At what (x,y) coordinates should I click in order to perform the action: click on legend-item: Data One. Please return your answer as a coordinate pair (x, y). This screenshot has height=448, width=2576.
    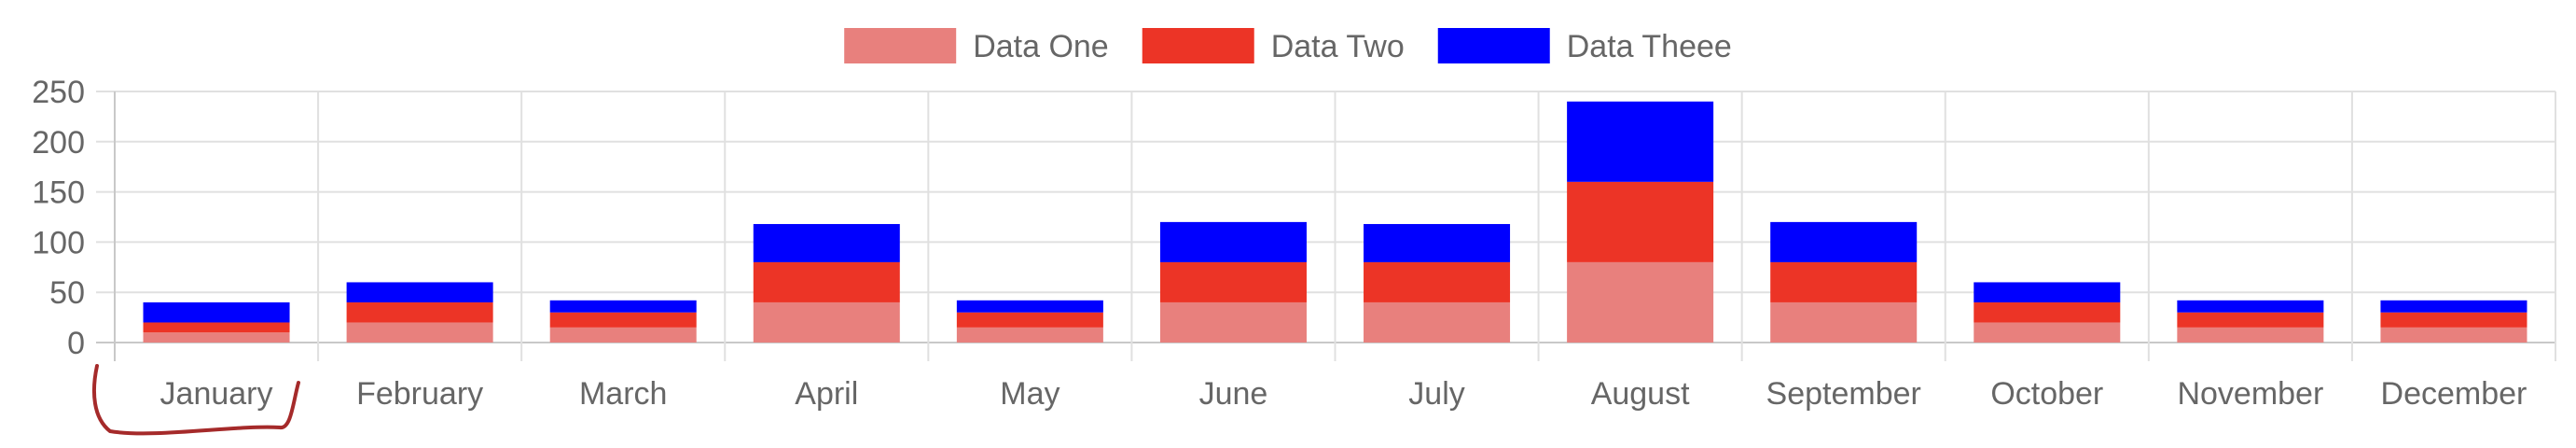
    Looking at the image, I should click on (976, 46).